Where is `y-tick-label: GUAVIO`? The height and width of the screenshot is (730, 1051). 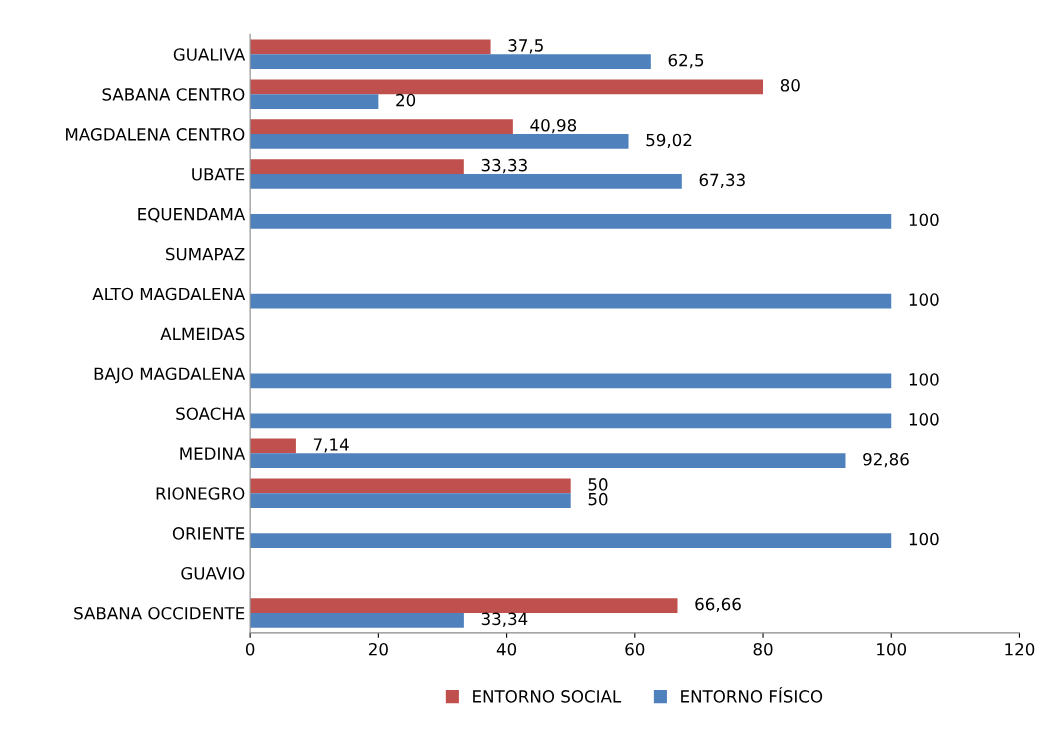 y-tick-label: GUAVIO is located at coordinates (213, 573).